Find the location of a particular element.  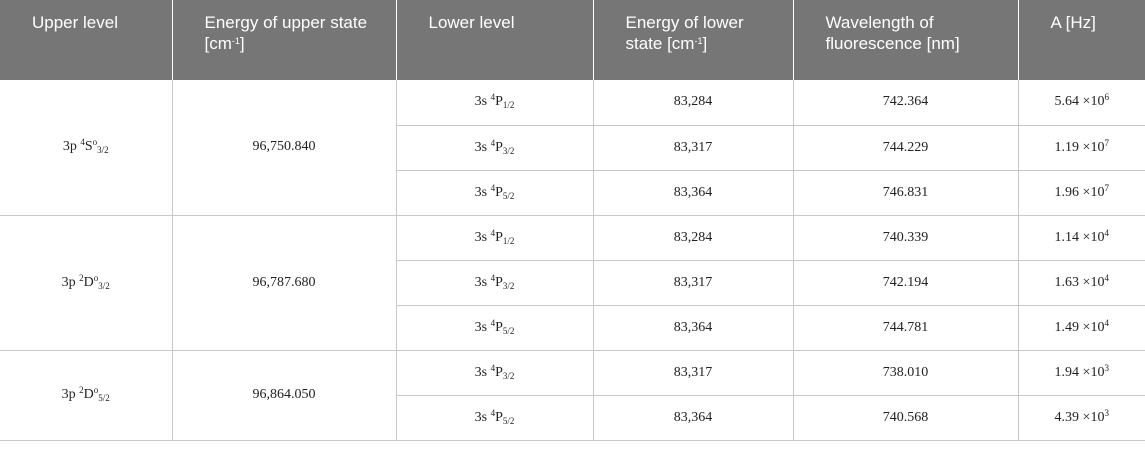

table-row: 3s 4P5/2 83,364 740.568 4.39 ×103 is located at coordinates (572, 417).